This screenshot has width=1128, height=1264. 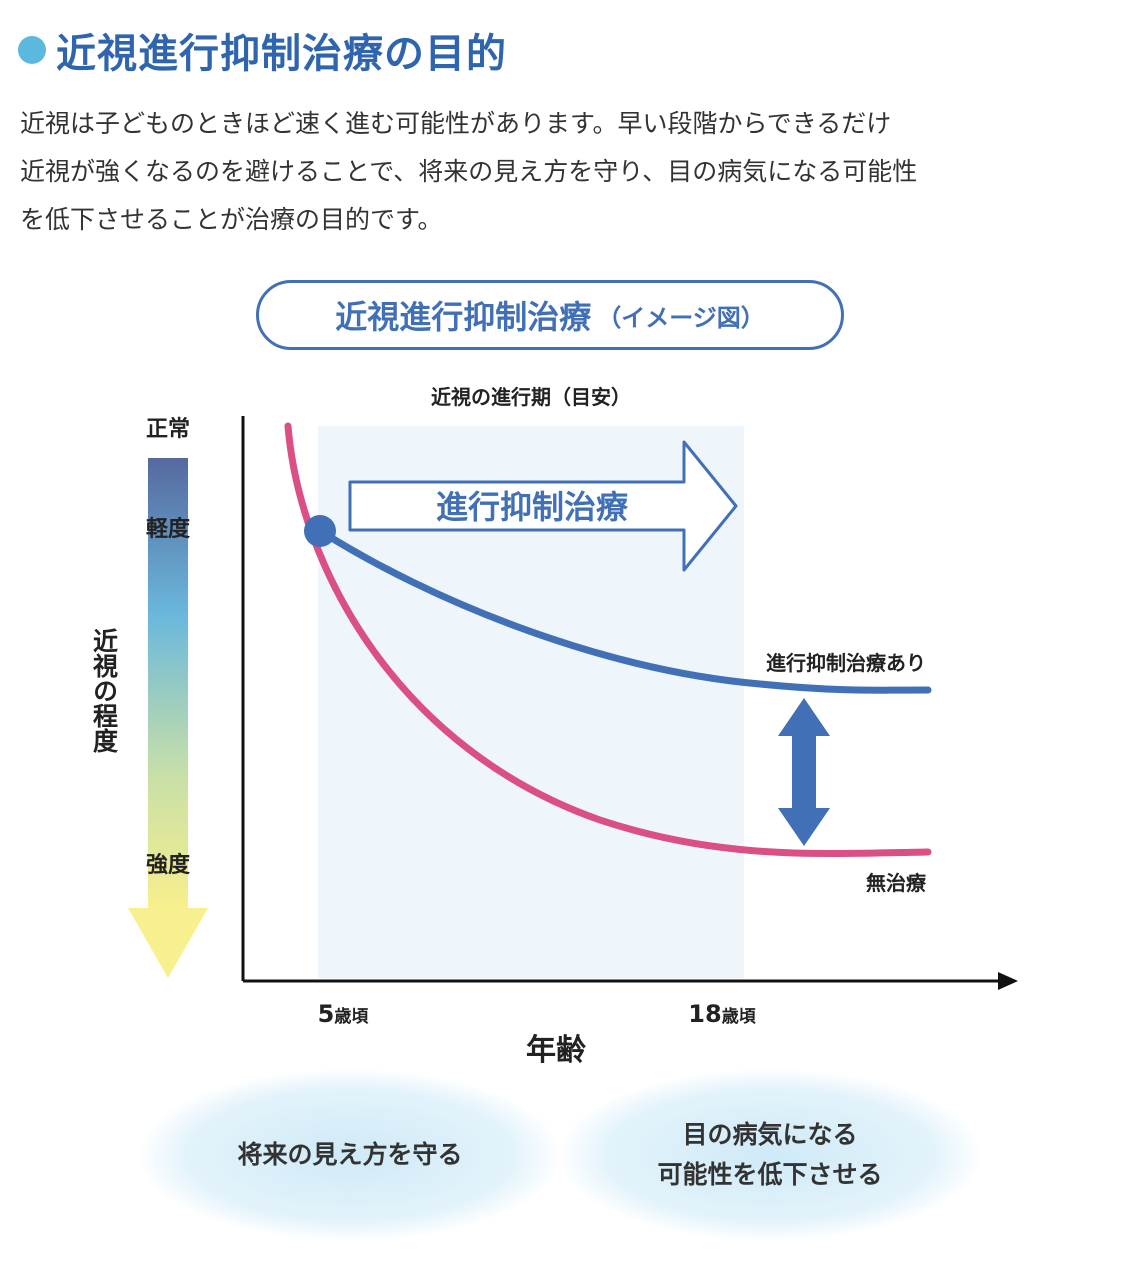 I want to click on y-axis-label: 近視の程度, so click(x=104, y=691).